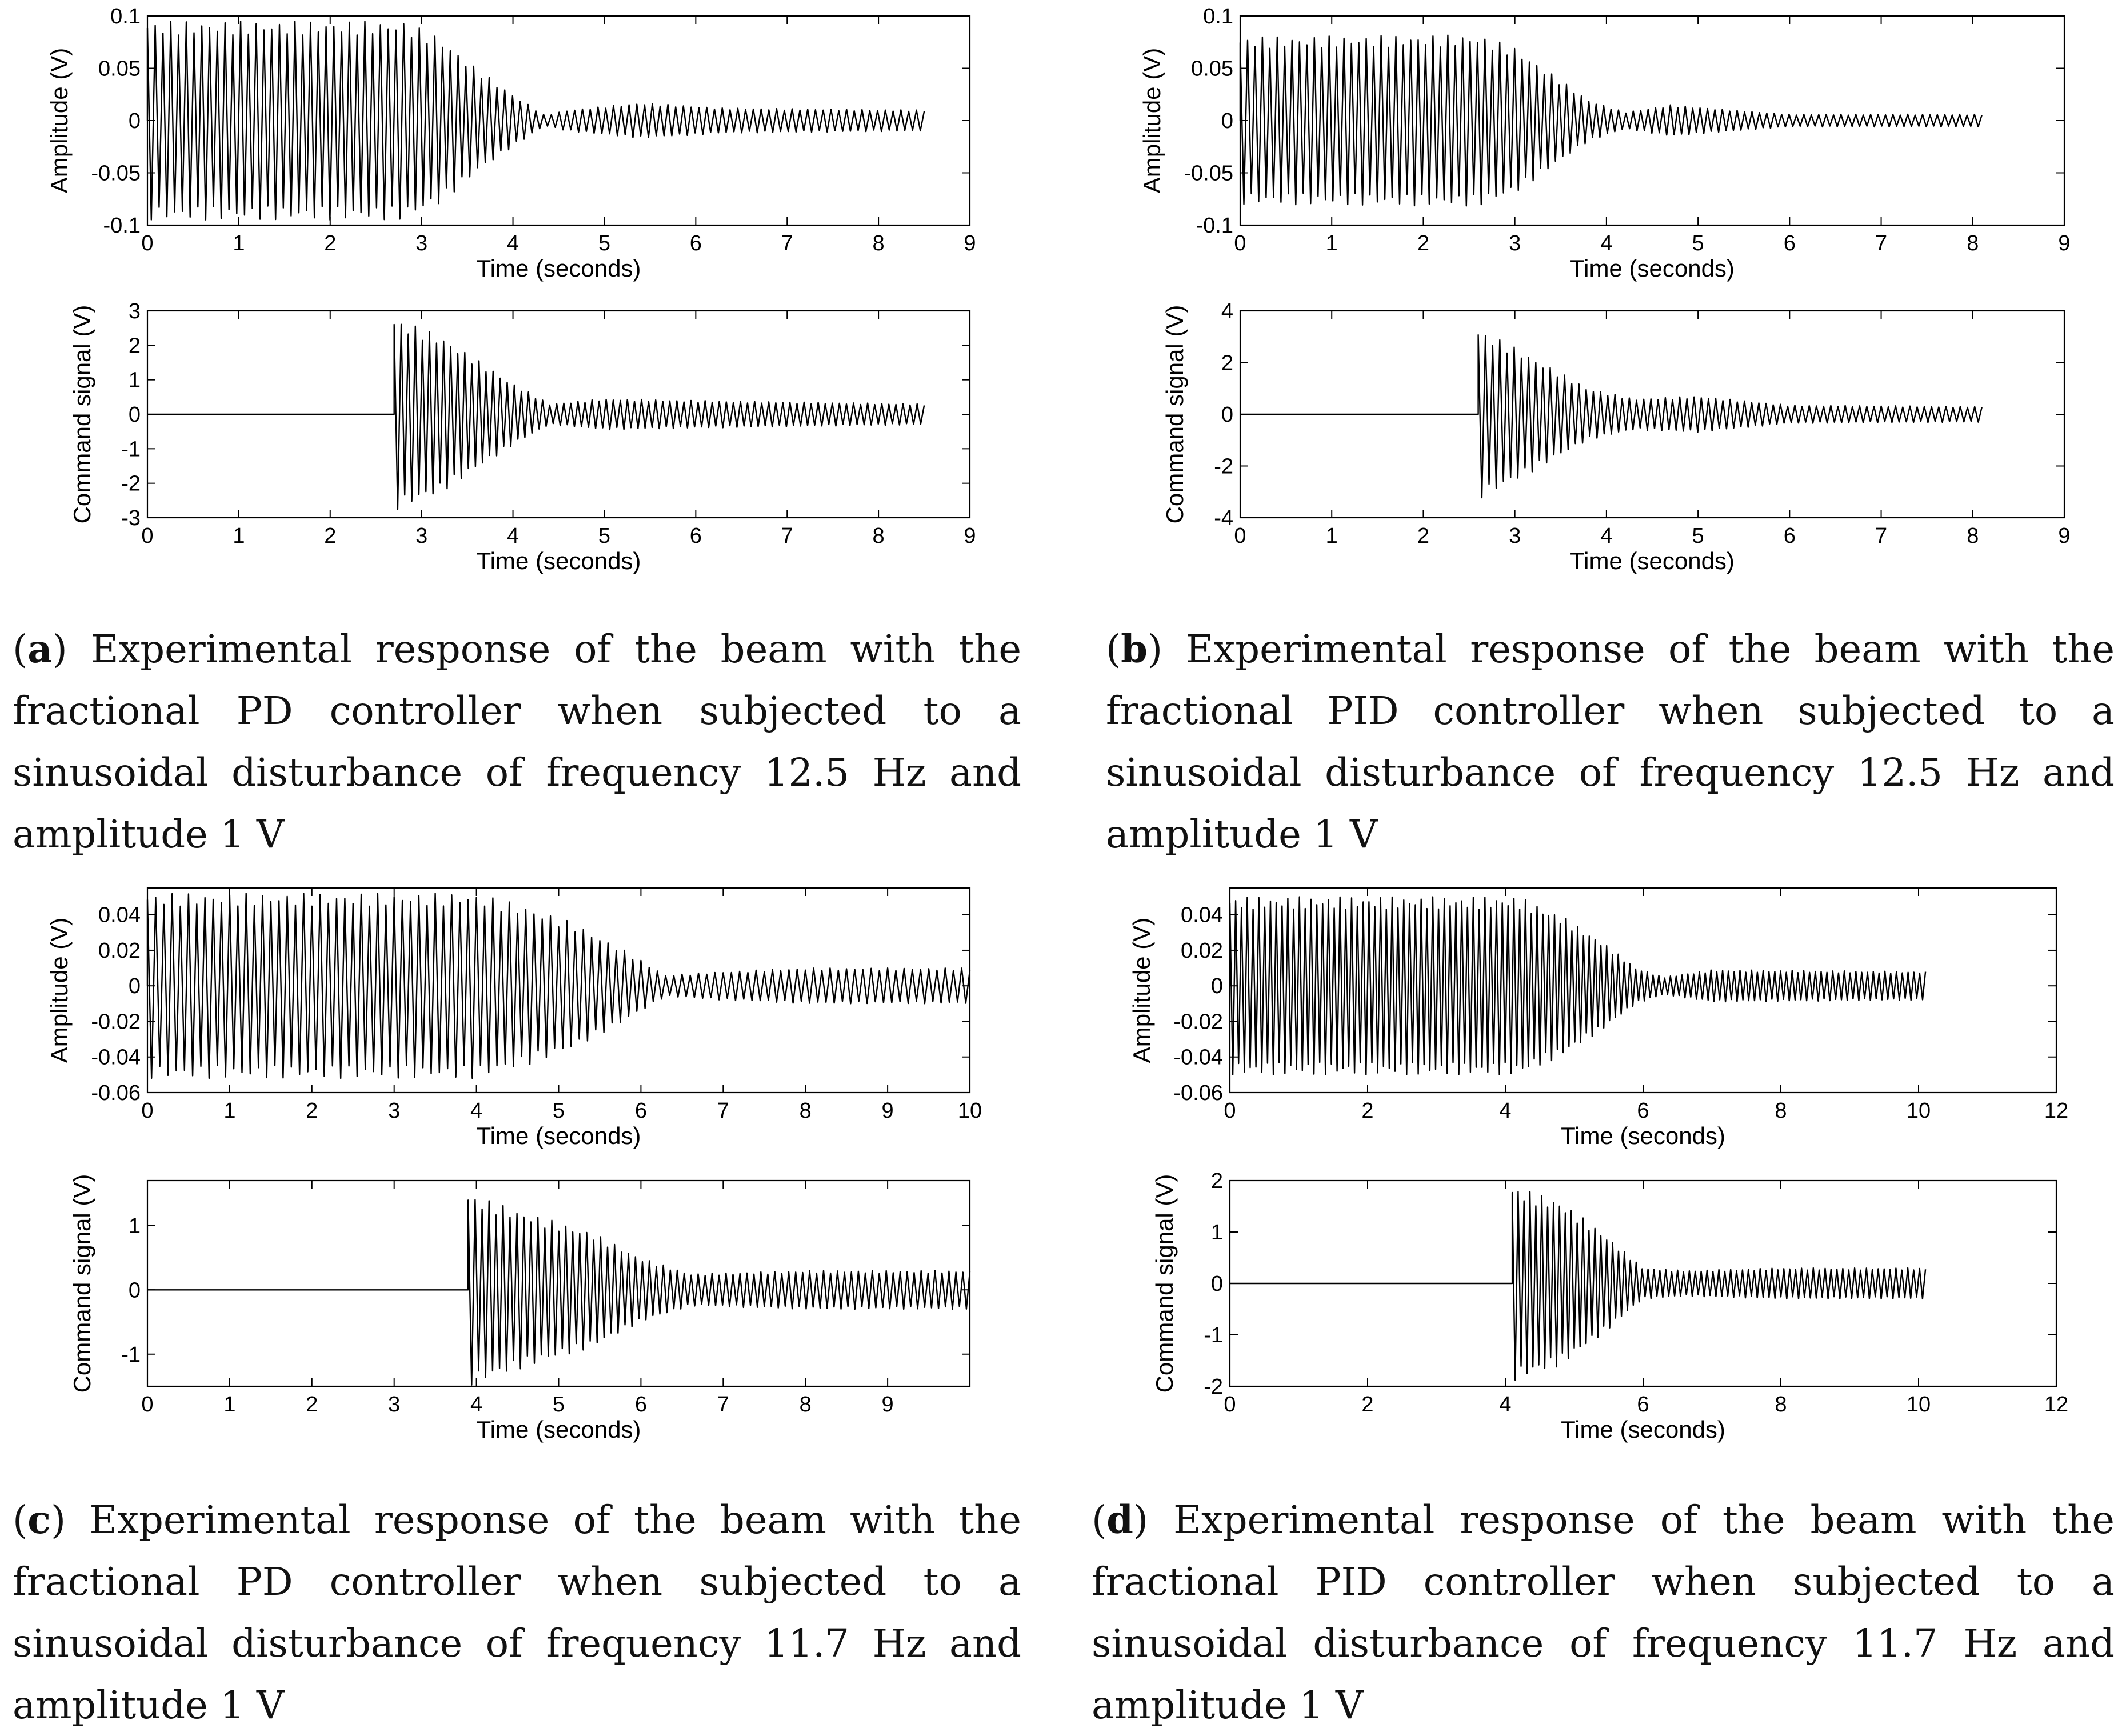 This screenshot has height=1736, width=2122. Describe the element at coordinates (558, 1283) in the screenshot. I see `axes-frame` at that location.